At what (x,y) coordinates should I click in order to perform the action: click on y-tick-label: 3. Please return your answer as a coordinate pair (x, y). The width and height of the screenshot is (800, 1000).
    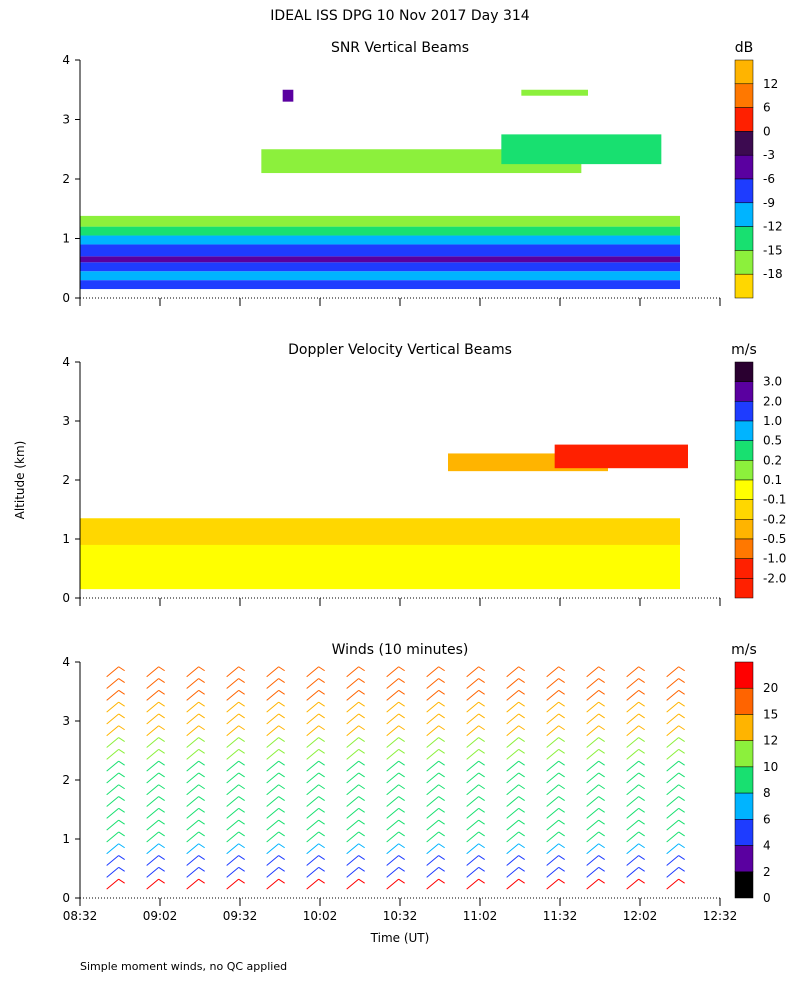
    Looking at the image, I should click on (66, 721).